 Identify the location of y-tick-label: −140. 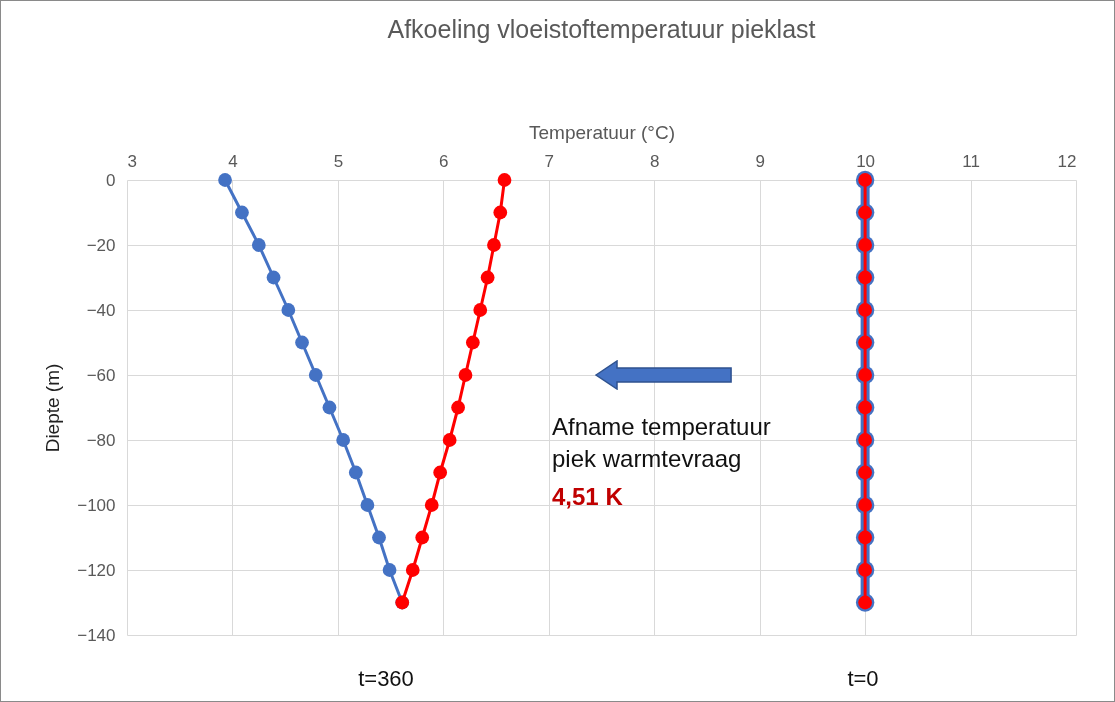
(96, 635).